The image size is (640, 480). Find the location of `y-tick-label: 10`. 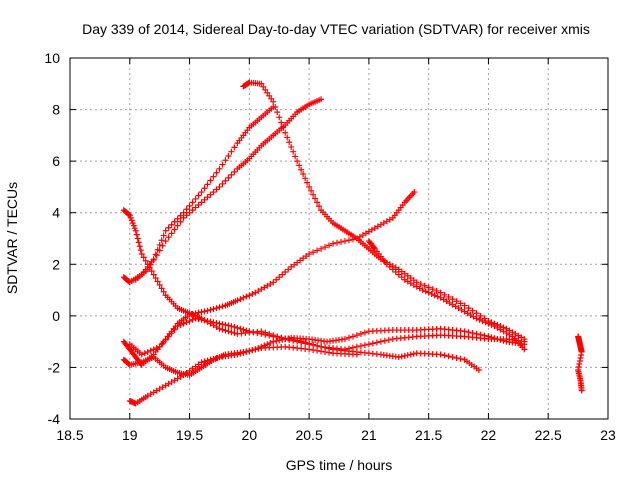

y-tick-label: 10 is located at coordinates (52, 58).